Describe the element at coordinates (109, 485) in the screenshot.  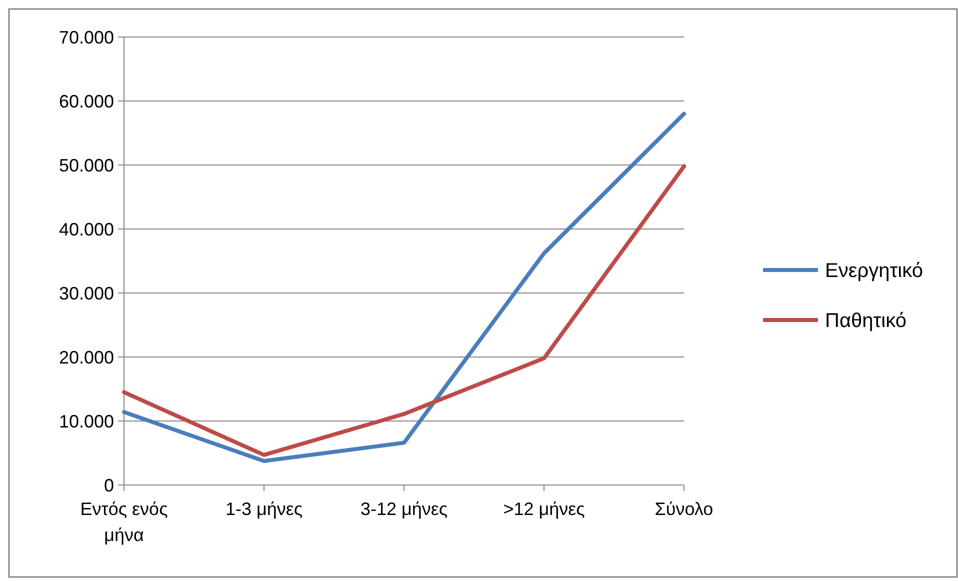
I see `y-tick-label: 0` at that location.